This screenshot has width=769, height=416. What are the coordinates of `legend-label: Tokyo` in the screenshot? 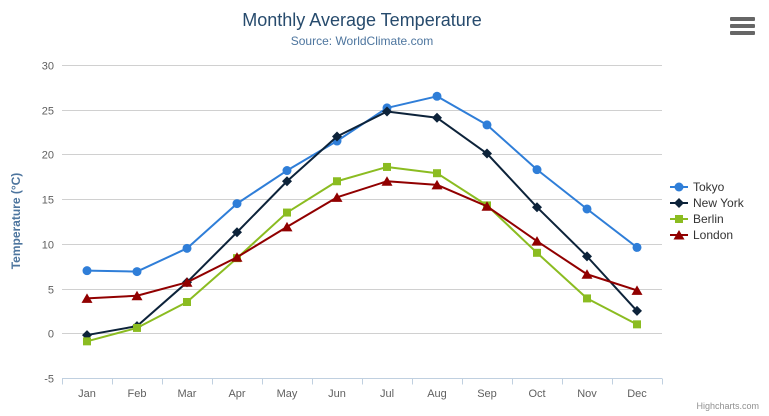 It's located at (709, 187).